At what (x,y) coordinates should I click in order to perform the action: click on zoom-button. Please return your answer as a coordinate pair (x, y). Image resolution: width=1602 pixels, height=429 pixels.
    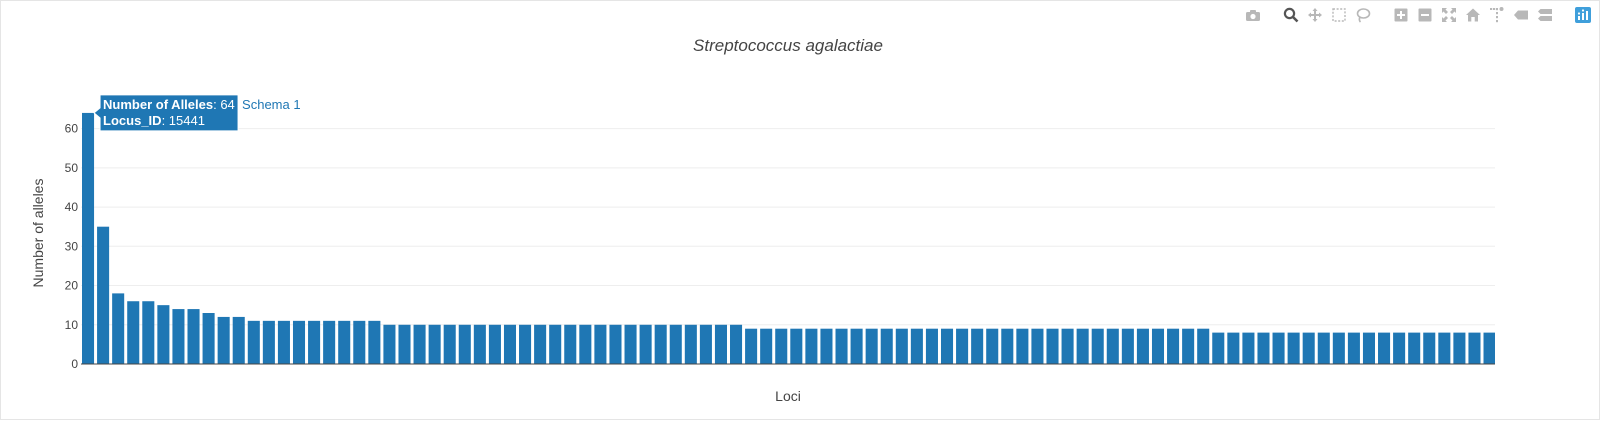
    Looking at the image, I should click on (1291, 15).